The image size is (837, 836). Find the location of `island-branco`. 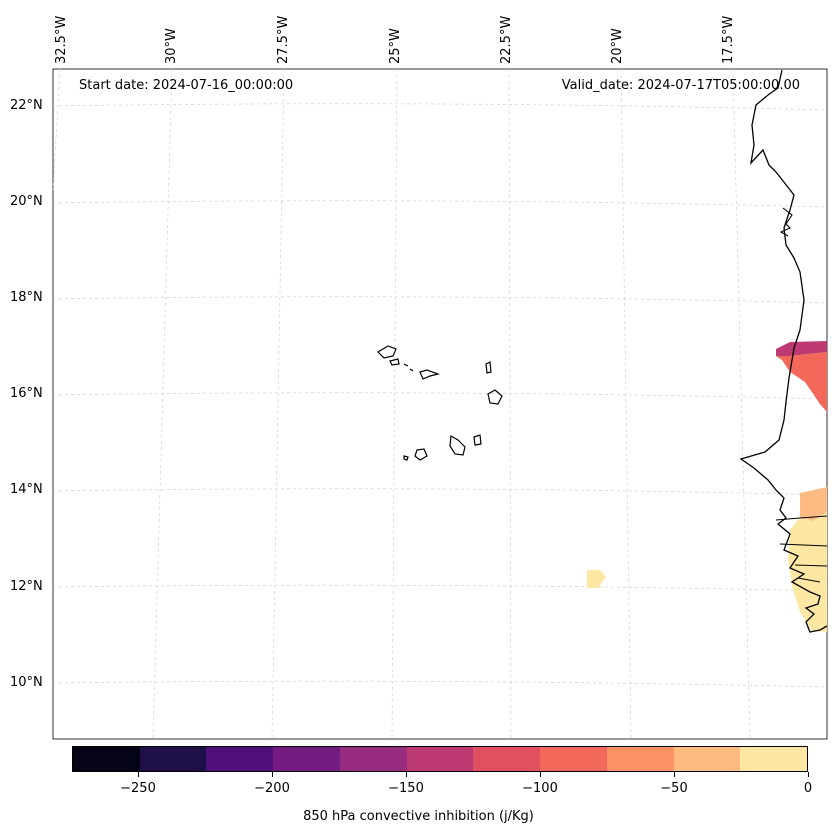

island-branco is located at coordinates (411, 370).